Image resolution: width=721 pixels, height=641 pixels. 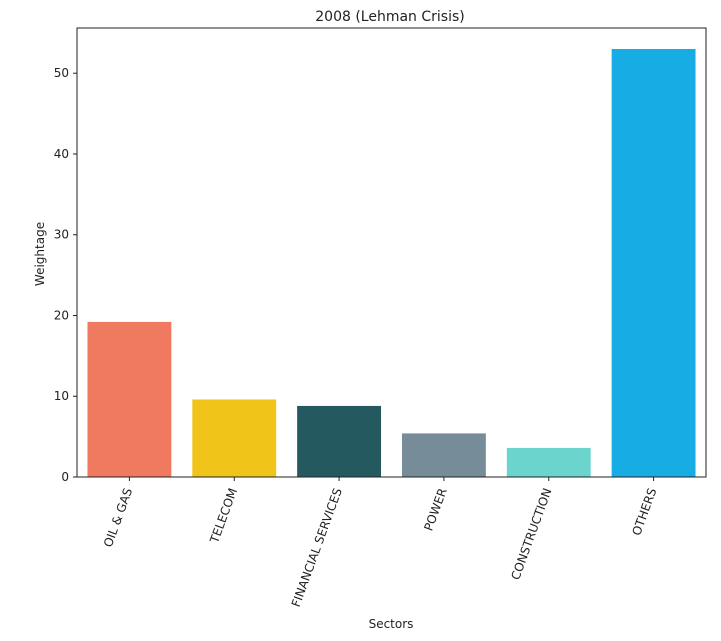 I want to click on y-axis-label: Weightage, so click(x=40, y=254).